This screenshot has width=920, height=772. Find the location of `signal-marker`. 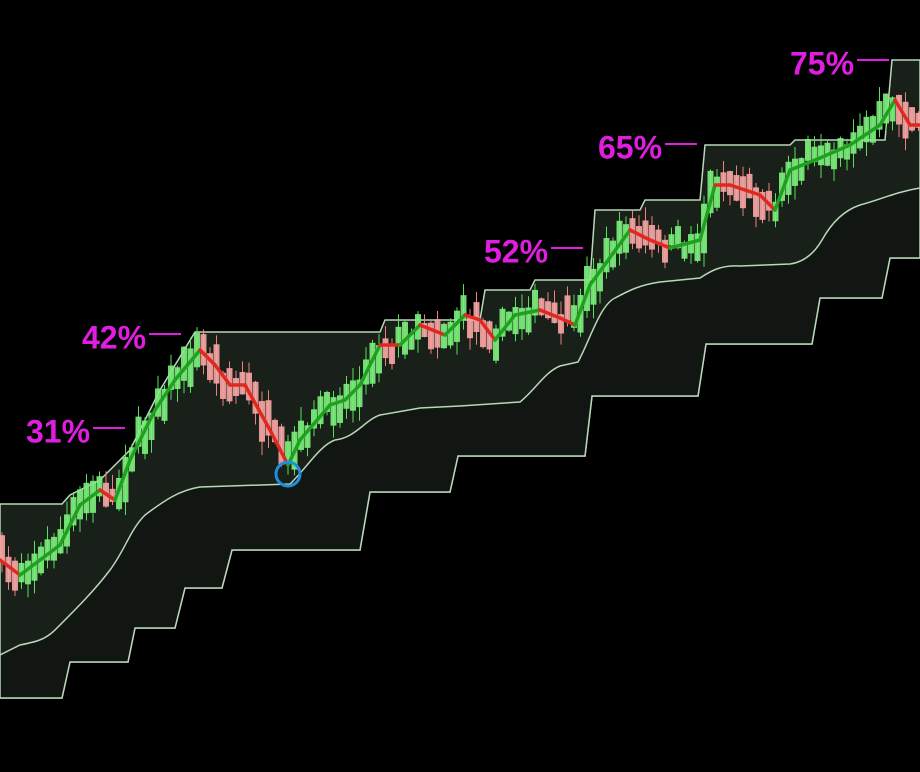

signal-marker is located at coordinates (288, 474).